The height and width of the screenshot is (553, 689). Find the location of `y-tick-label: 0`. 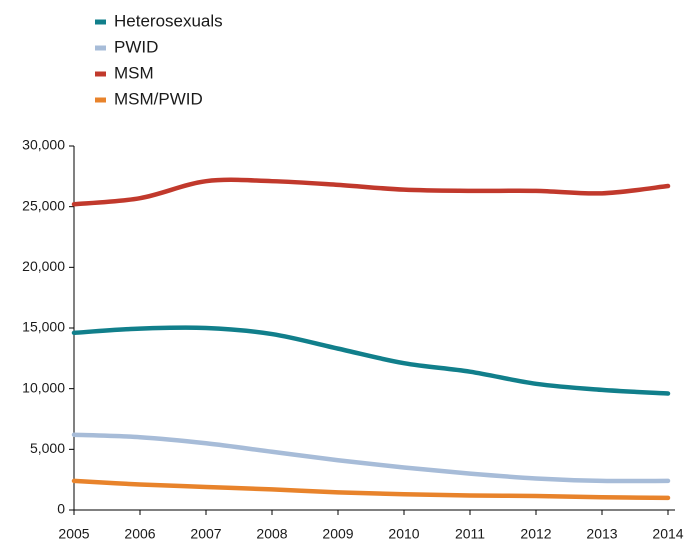

y-tick-label: 0 is located at coordinates (61, 509).